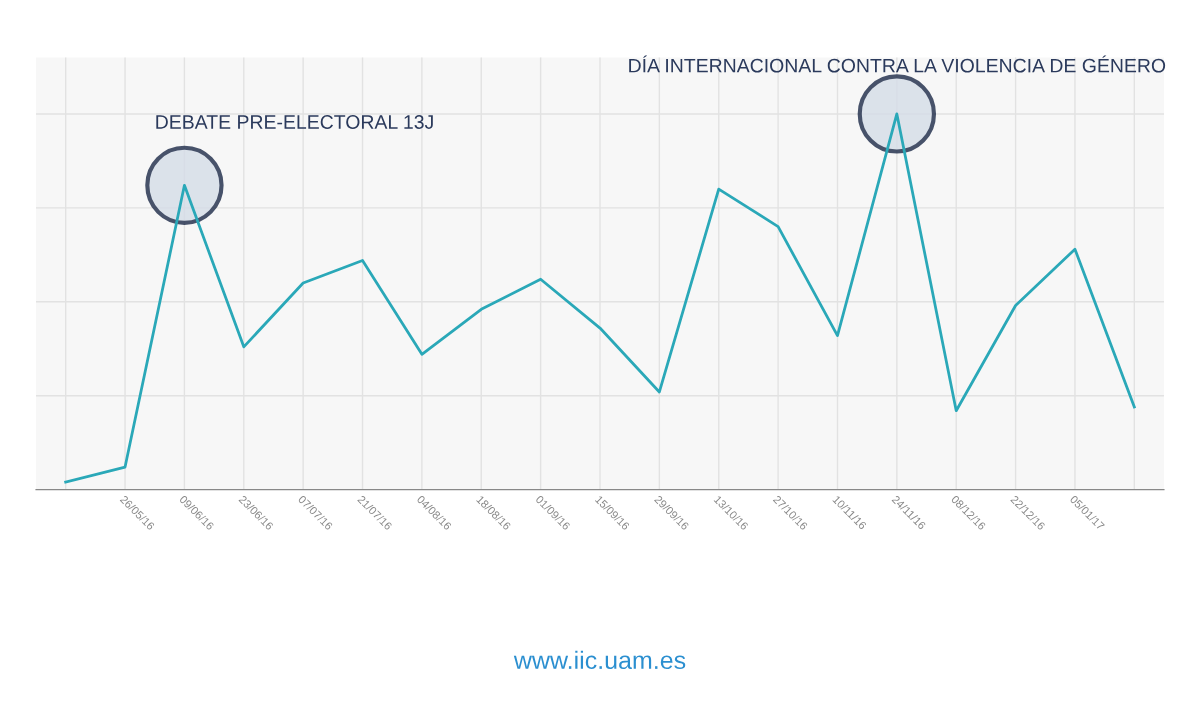 The image size is (1200, 720). Describe the element at coordinates (294, 122) in the screenshot. I see `annotation: DEBATE PRE-ELECTORAL 13J` at that location.